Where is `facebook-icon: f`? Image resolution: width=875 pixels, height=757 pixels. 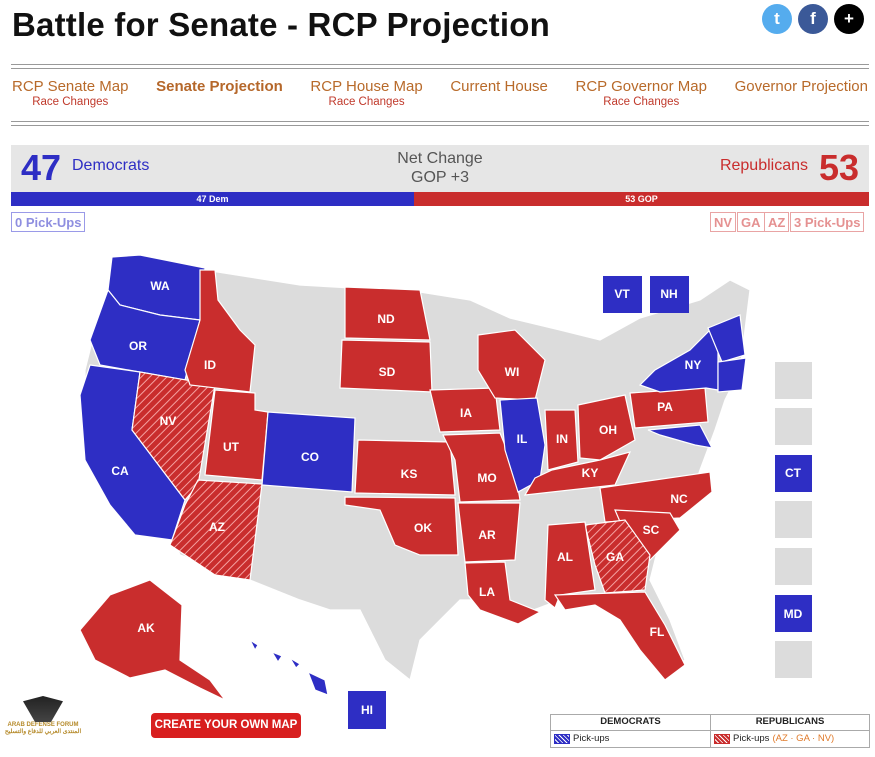
facebook-icon: f is located at coordinates (813, 19).